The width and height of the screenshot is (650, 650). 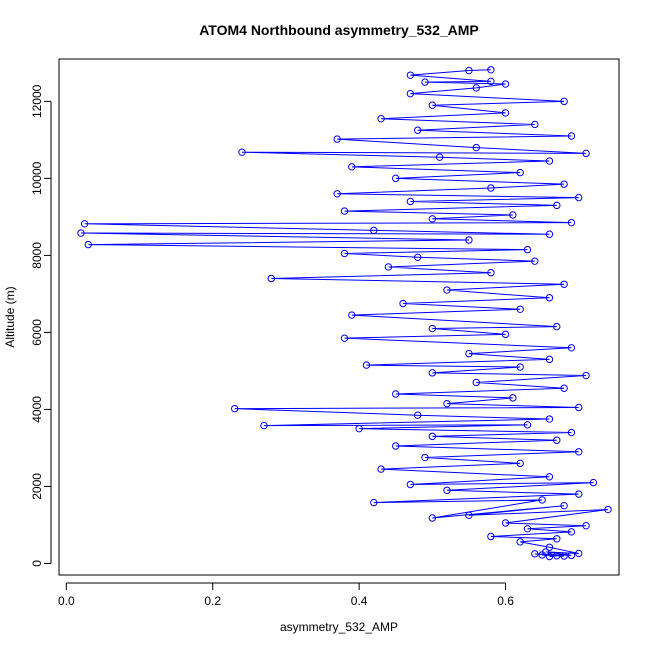 What do you see at coordinates (212, 601) in the screenshot?
I see `x-tick-label: 0.2` at bounding box center [212, 601].